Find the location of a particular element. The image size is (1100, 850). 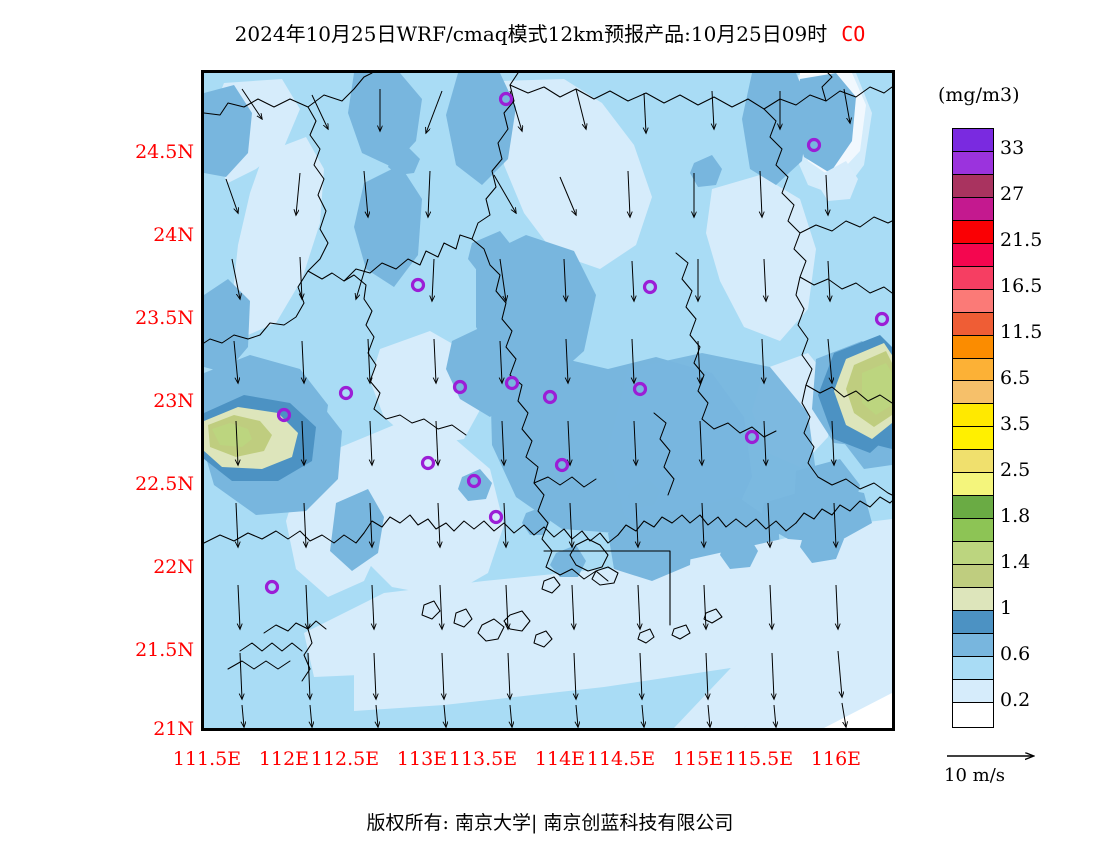

wind-scale-label: 10 m/s is located at coordinates (974, 775).